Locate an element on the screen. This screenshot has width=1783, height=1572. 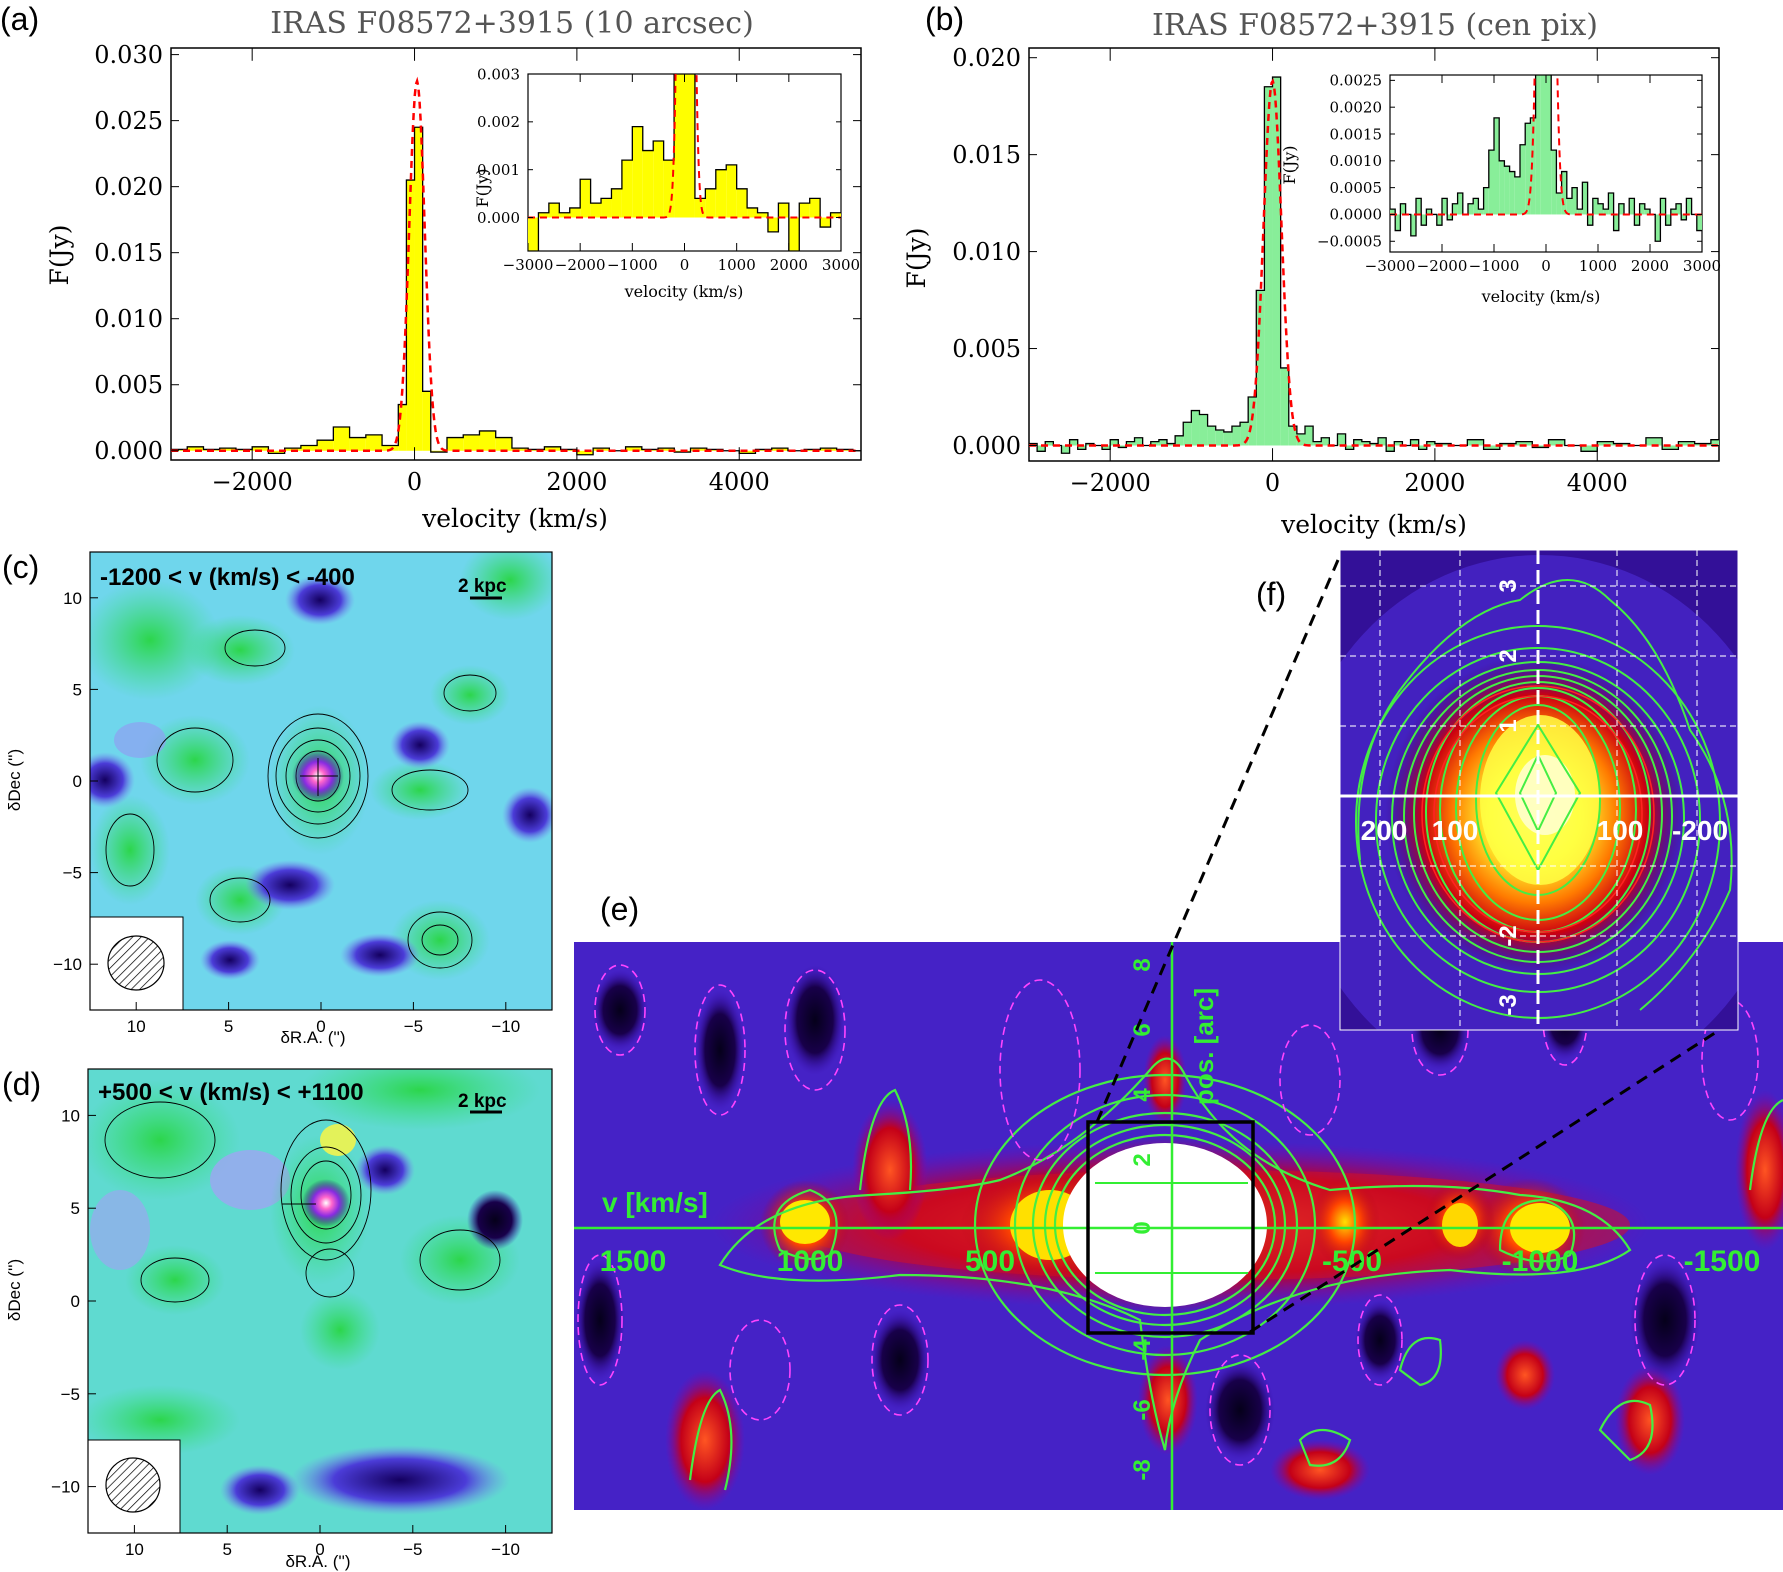
chart-a-inset-ytick-label: 0.002 is located at coordinates (498, 122).